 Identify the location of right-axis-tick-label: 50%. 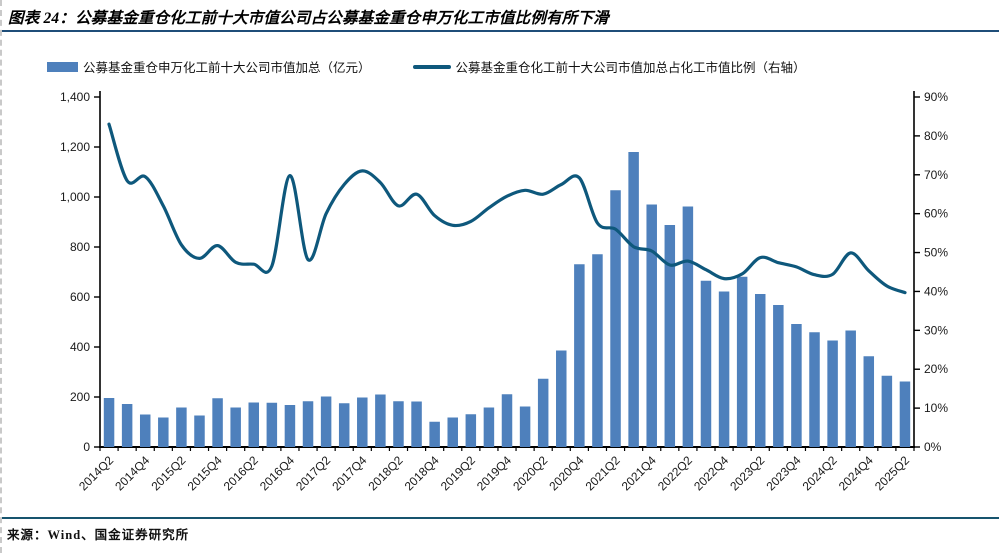
(936, 253).